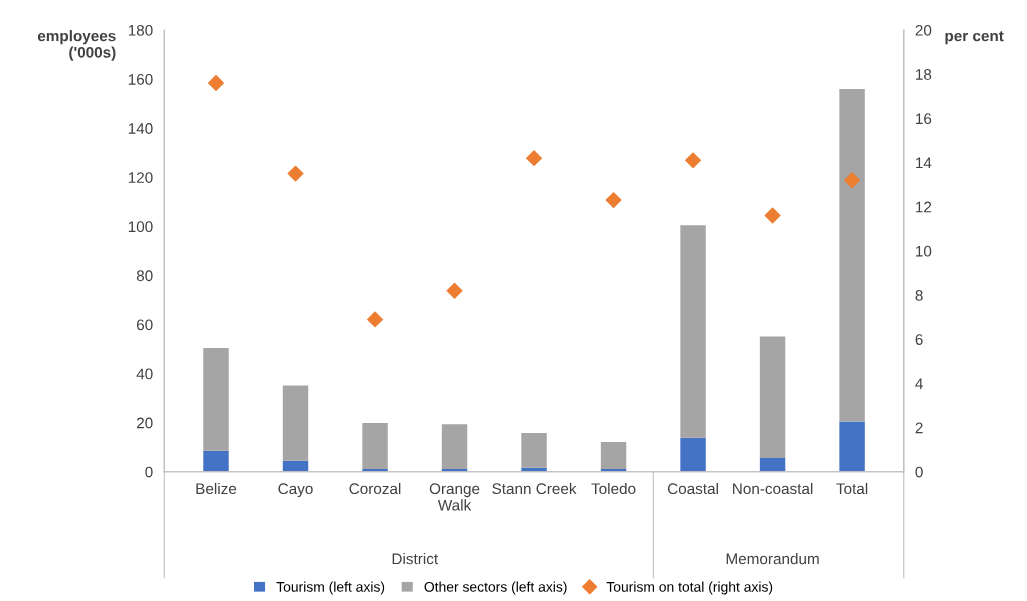 The height and width of the screenshot is (601, 1027). What do you see at coordinates (140, 79) in the screenshot?
I see `y-tick-label: 160` at bounding box center [140, 79].